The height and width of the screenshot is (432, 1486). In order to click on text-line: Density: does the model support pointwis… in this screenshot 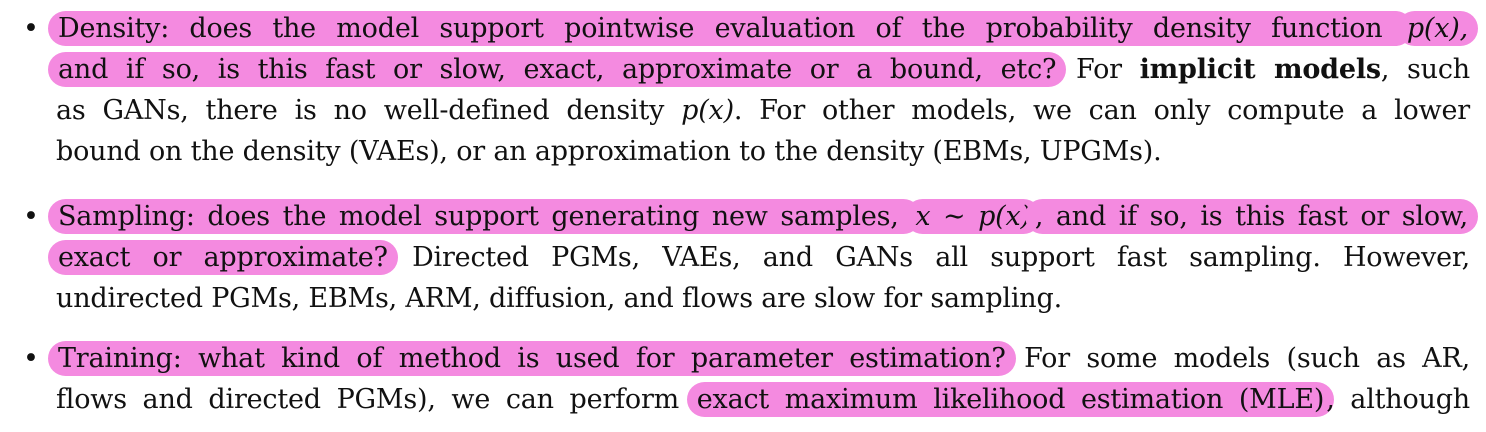, I will do `click(763, 28)`.